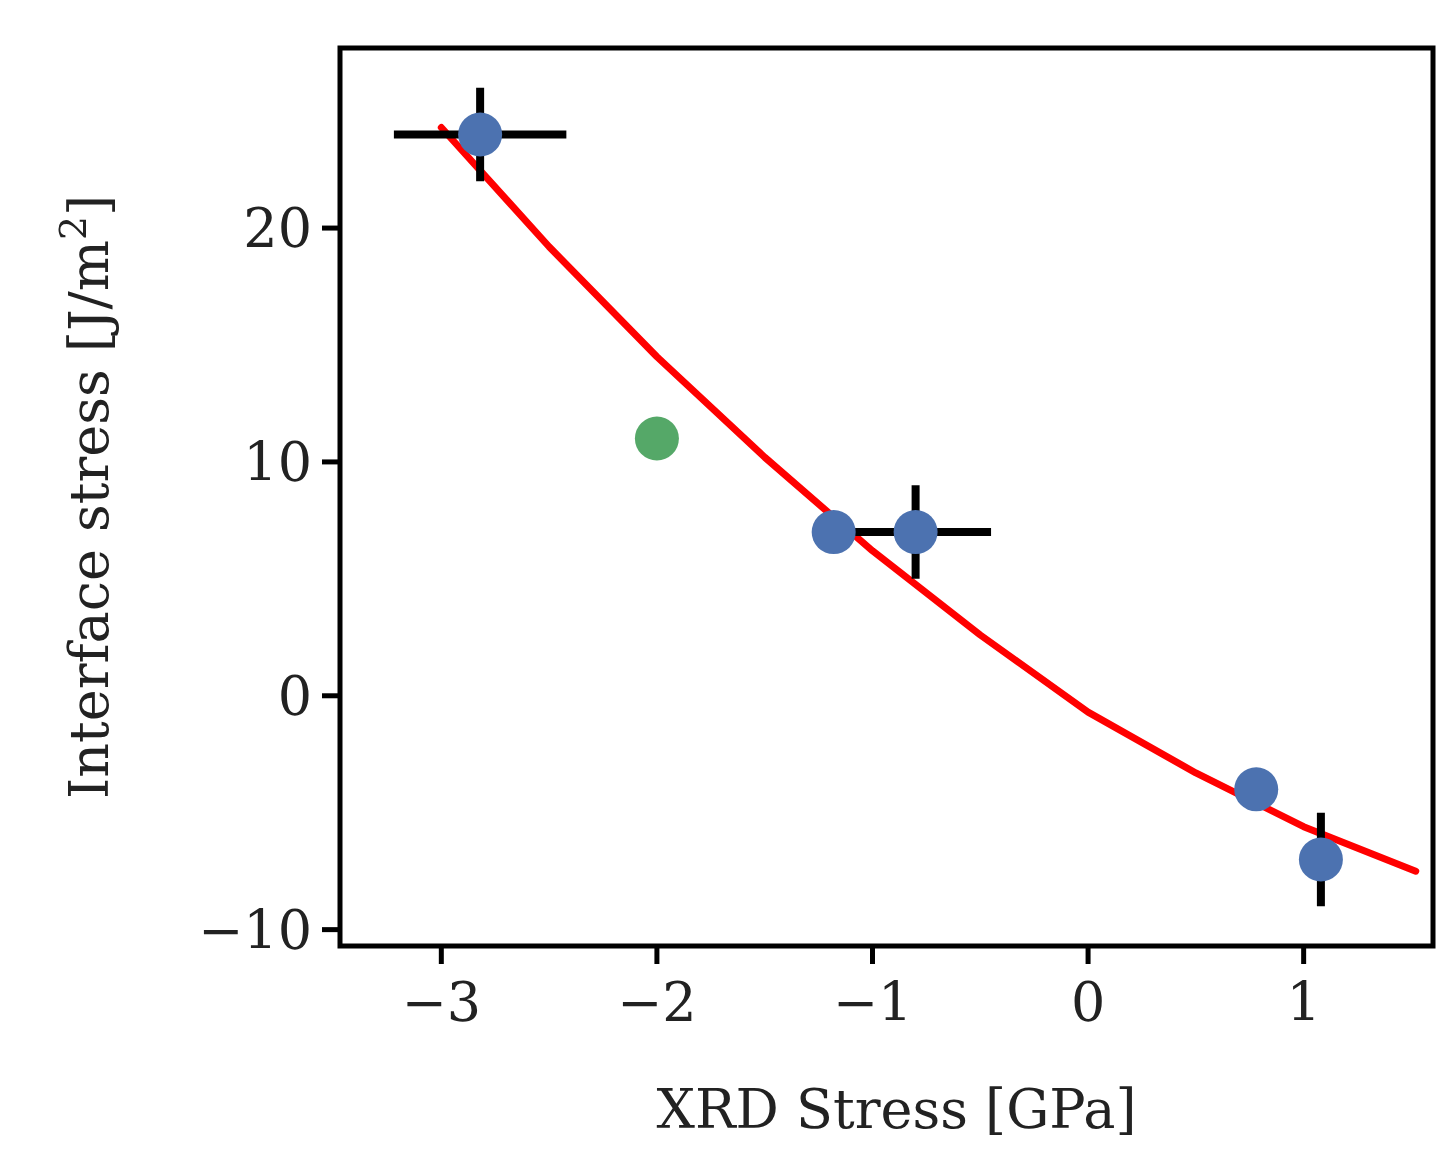 Image resolution: width=1453 pixels, height=1152 pixels. Describe the element at coordinates (277, 462) in the screenshot. I see `y-tick-label: 10` at that location.